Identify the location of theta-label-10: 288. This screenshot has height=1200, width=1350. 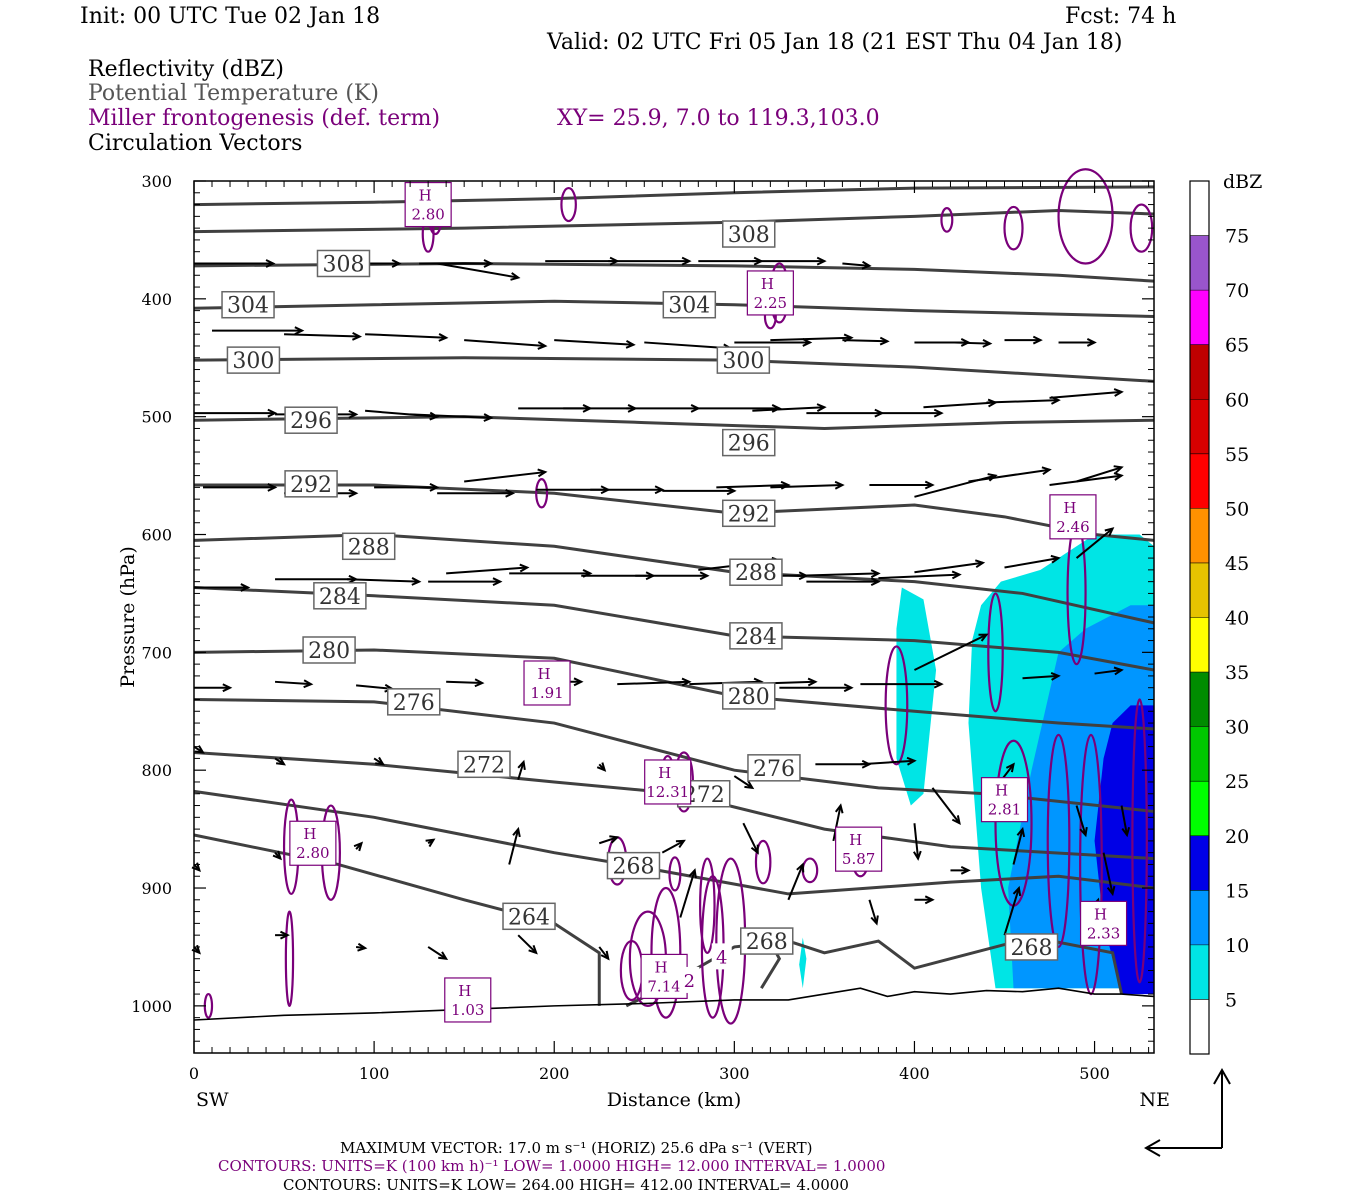
(368, 546).